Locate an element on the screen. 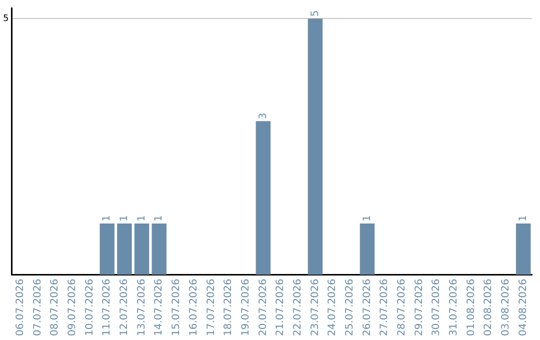 Image resolution: width=540 pixels, height=340 pixels. x-tick-label: 03.08.2026 is located at coordinates (506, 307).